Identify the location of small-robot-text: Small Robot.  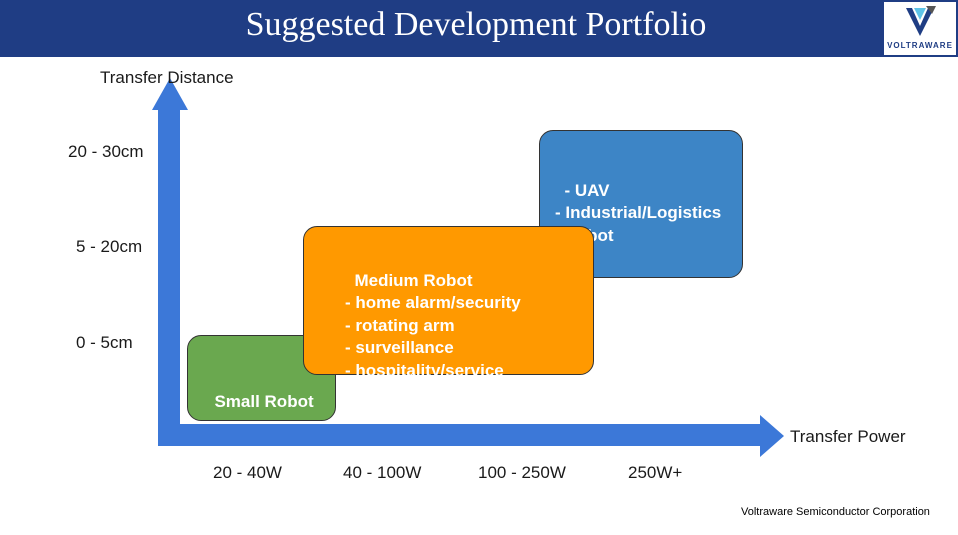
(264, 401).